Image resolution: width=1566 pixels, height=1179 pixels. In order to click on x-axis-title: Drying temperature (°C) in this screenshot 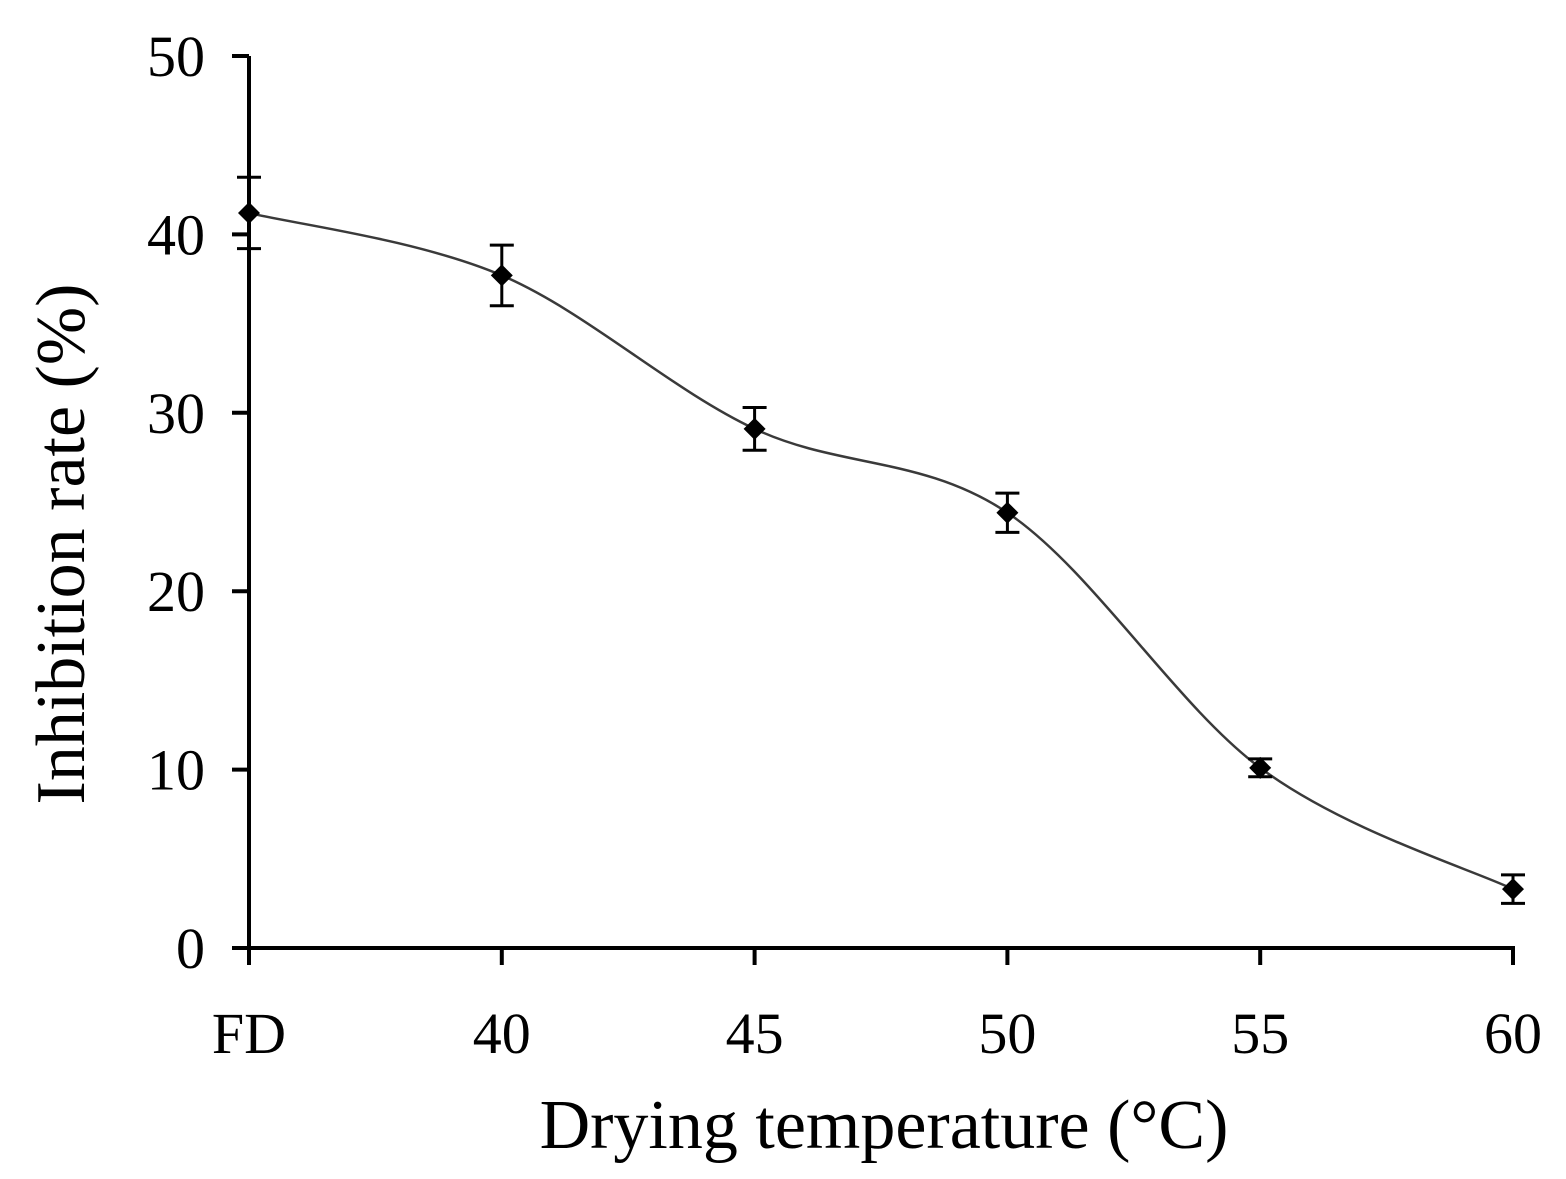, I will do `click(884, 1125)`.